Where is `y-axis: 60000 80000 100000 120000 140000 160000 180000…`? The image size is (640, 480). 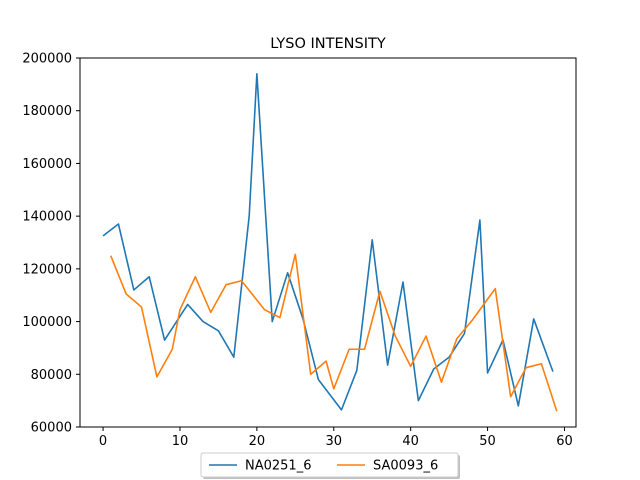
y-axis: 60000 80000 100000 120000 140000 160000 180000… is located at coordinates (51, 244).